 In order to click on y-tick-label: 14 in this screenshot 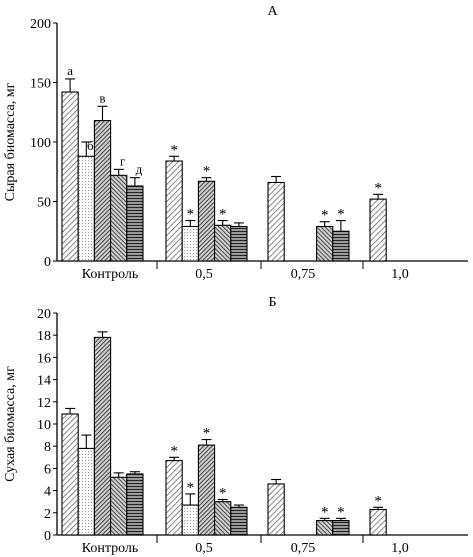, I will do `click(44, 381)`.